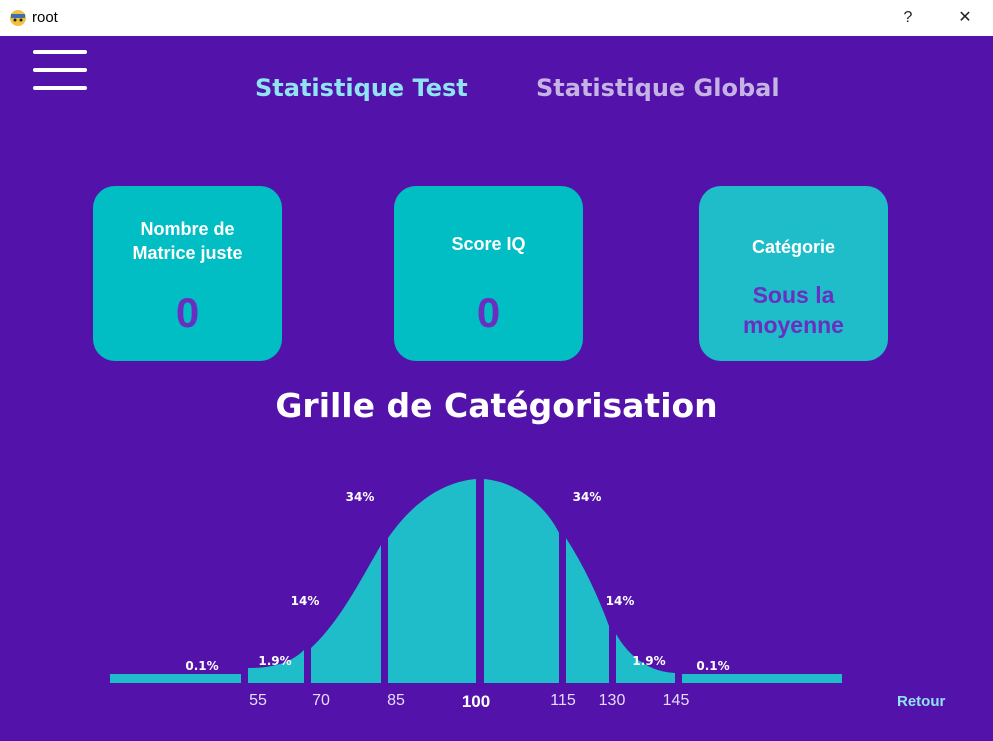 This screenshot has height=741, width=993. I want to click on category-card: Catégorie Sous la moyenne, so click(793, 273).